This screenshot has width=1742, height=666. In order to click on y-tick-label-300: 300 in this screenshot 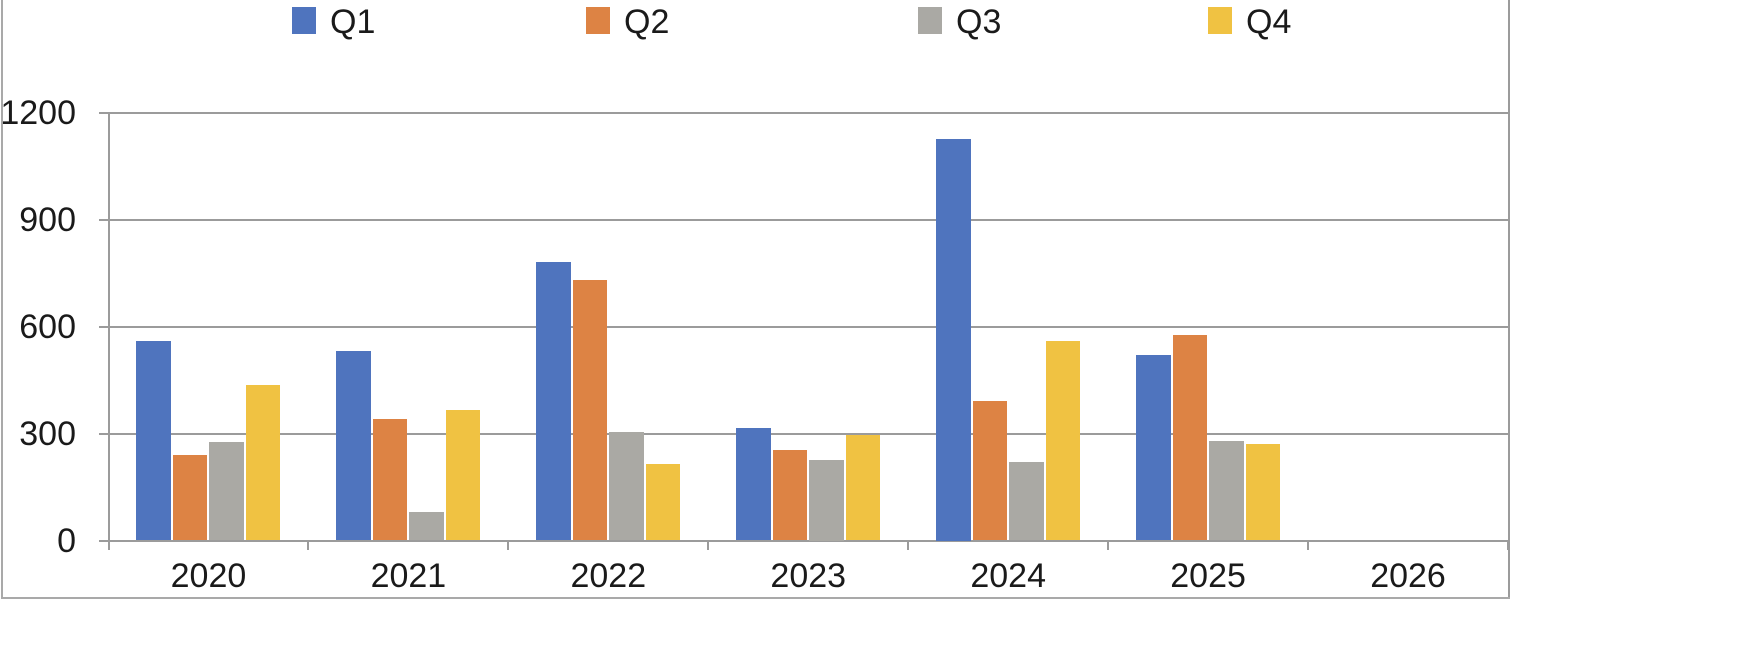, I will do `click(47, 433)`.